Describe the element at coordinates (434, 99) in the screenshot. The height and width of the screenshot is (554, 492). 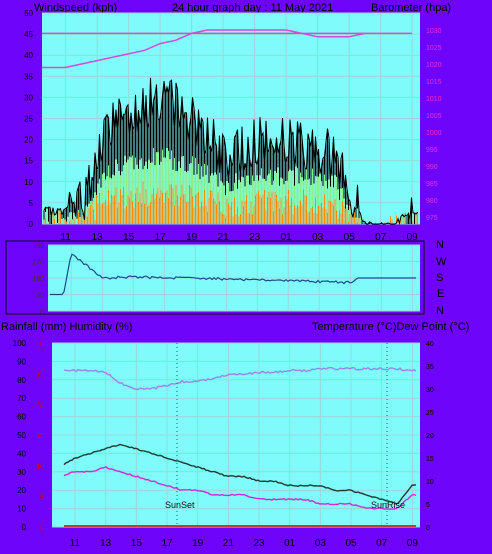
I see `barometer-ytick-label: 1010` at that location.